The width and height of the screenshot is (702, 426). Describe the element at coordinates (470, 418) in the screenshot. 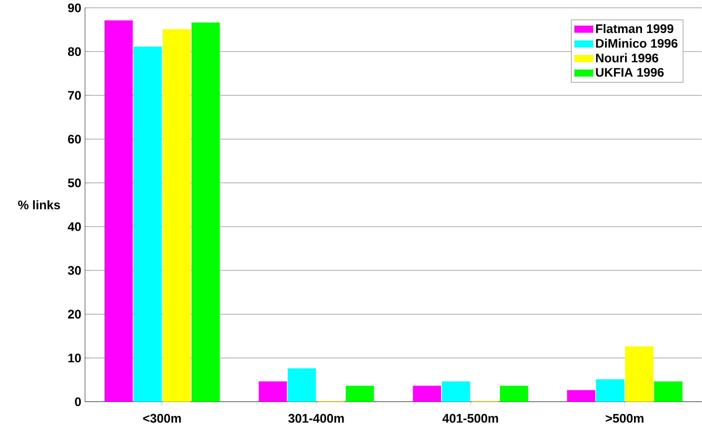

I see `x-tick-label: 401-500m` at that location.